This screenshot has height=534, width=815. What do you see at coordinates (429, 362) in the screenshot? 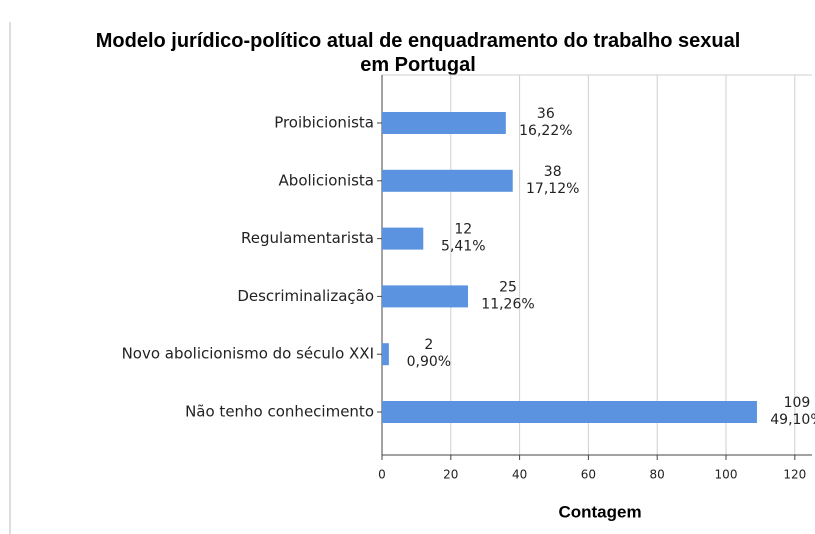
I see `percentage-label: 0,90%` at bounding box center [429, 362].